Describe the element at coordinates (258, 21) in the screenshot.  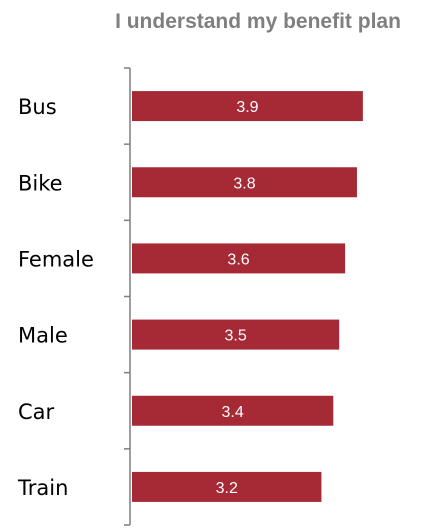
I see `chart-title: I understand my benefit plan` at that location.